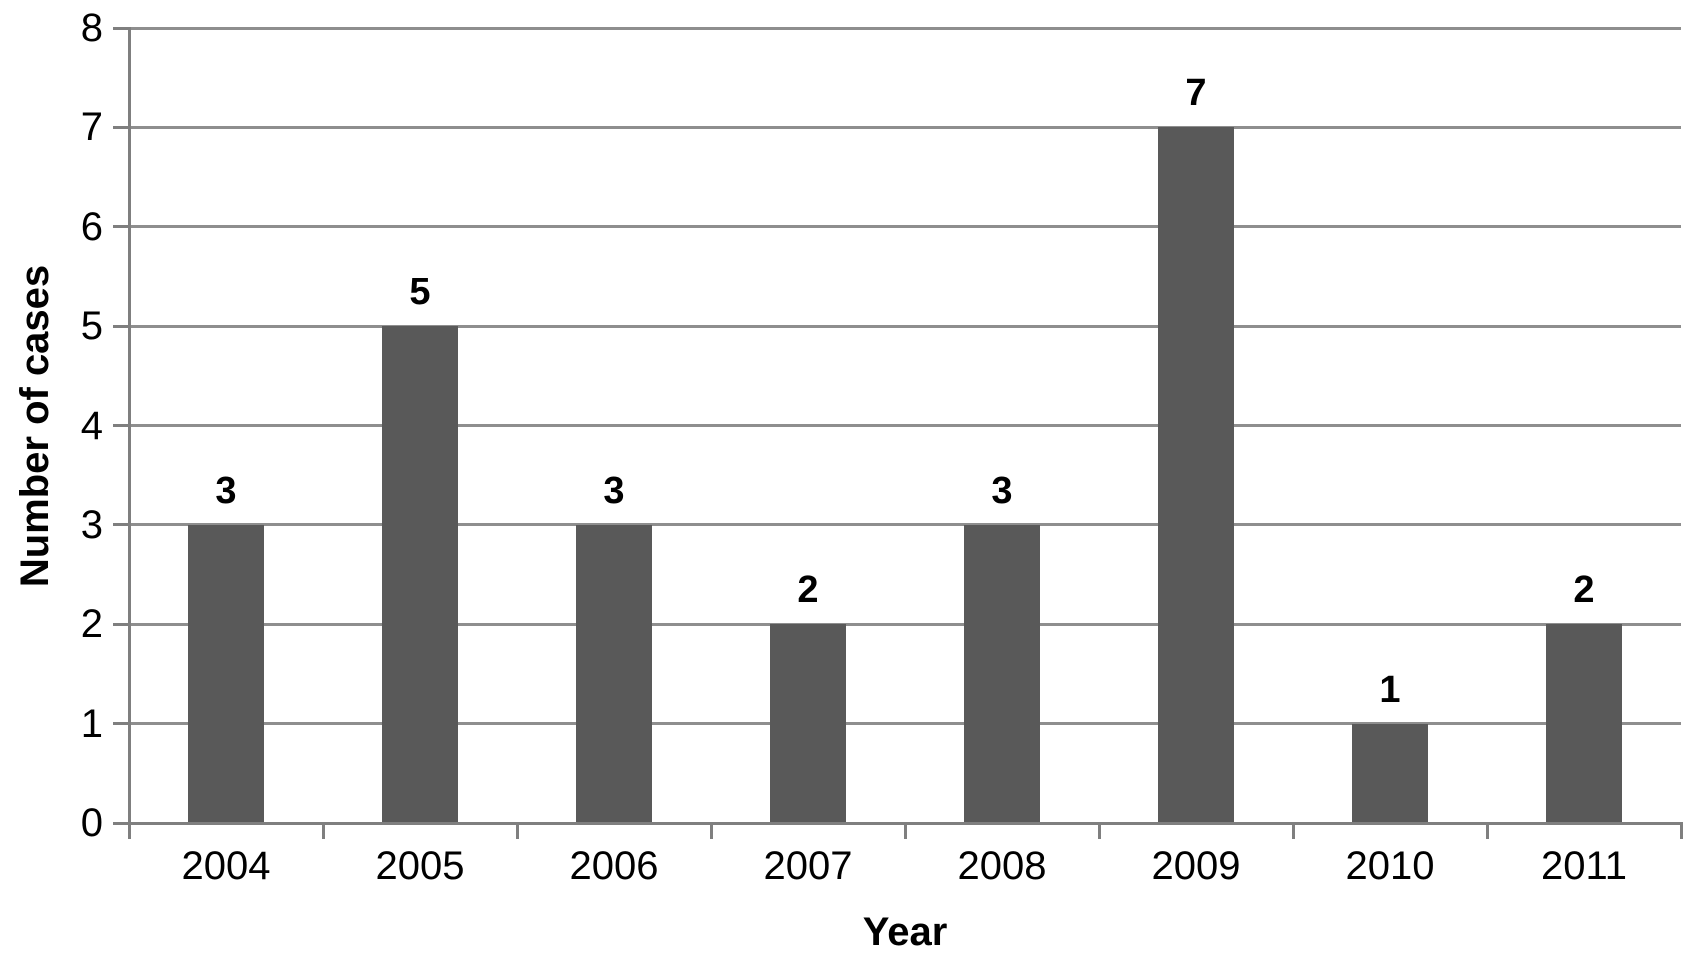 The image size is (1697, 978). I want to click on y-tick-label: 3, so click(91, 524).